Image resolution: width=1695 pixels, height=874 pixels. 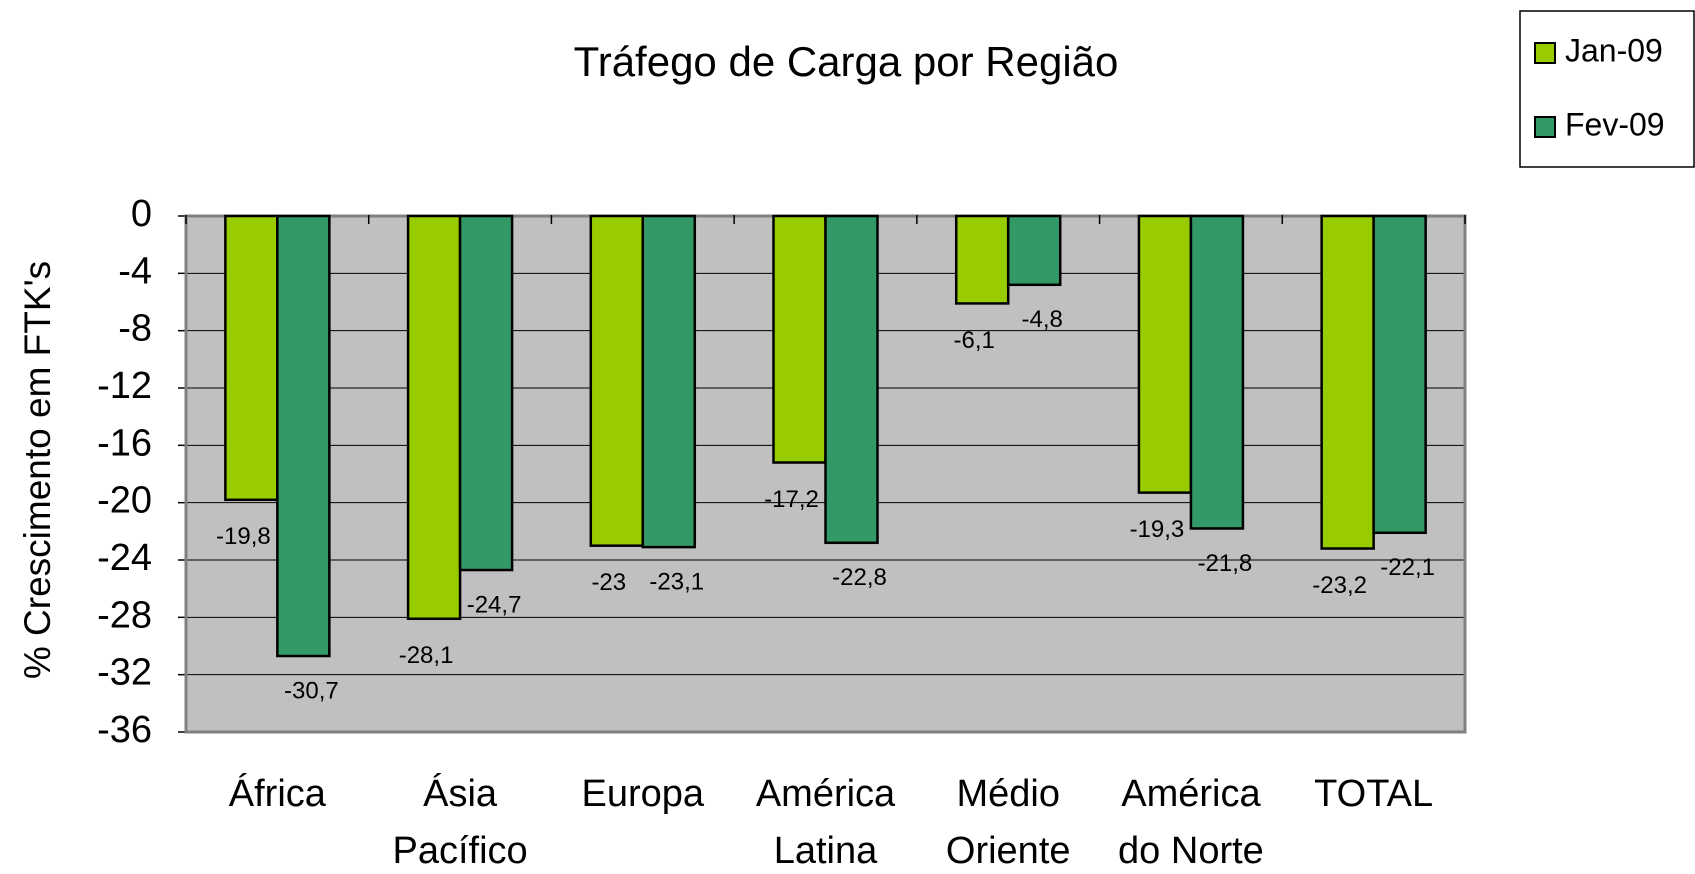 I want to click on legend-label: Jan-09, so click(x=1614, y=50).